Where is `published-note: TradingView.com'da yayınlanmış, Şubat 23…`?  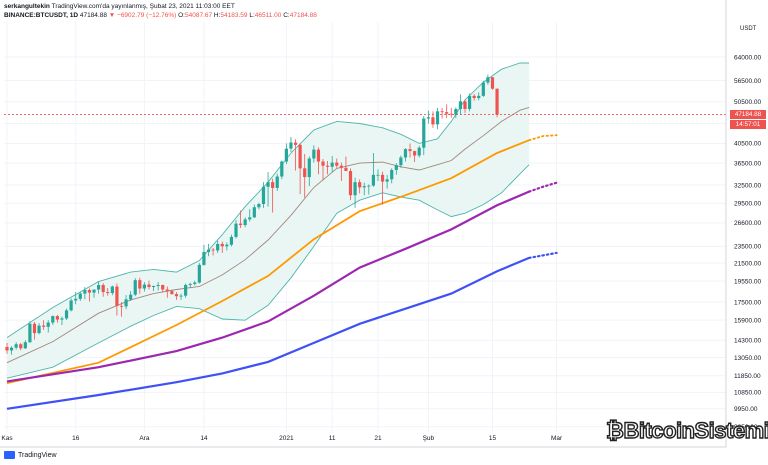
published-note: TradingView.com'da yayınlanmış, Şubat 23… is located at coordinates (143, 6).